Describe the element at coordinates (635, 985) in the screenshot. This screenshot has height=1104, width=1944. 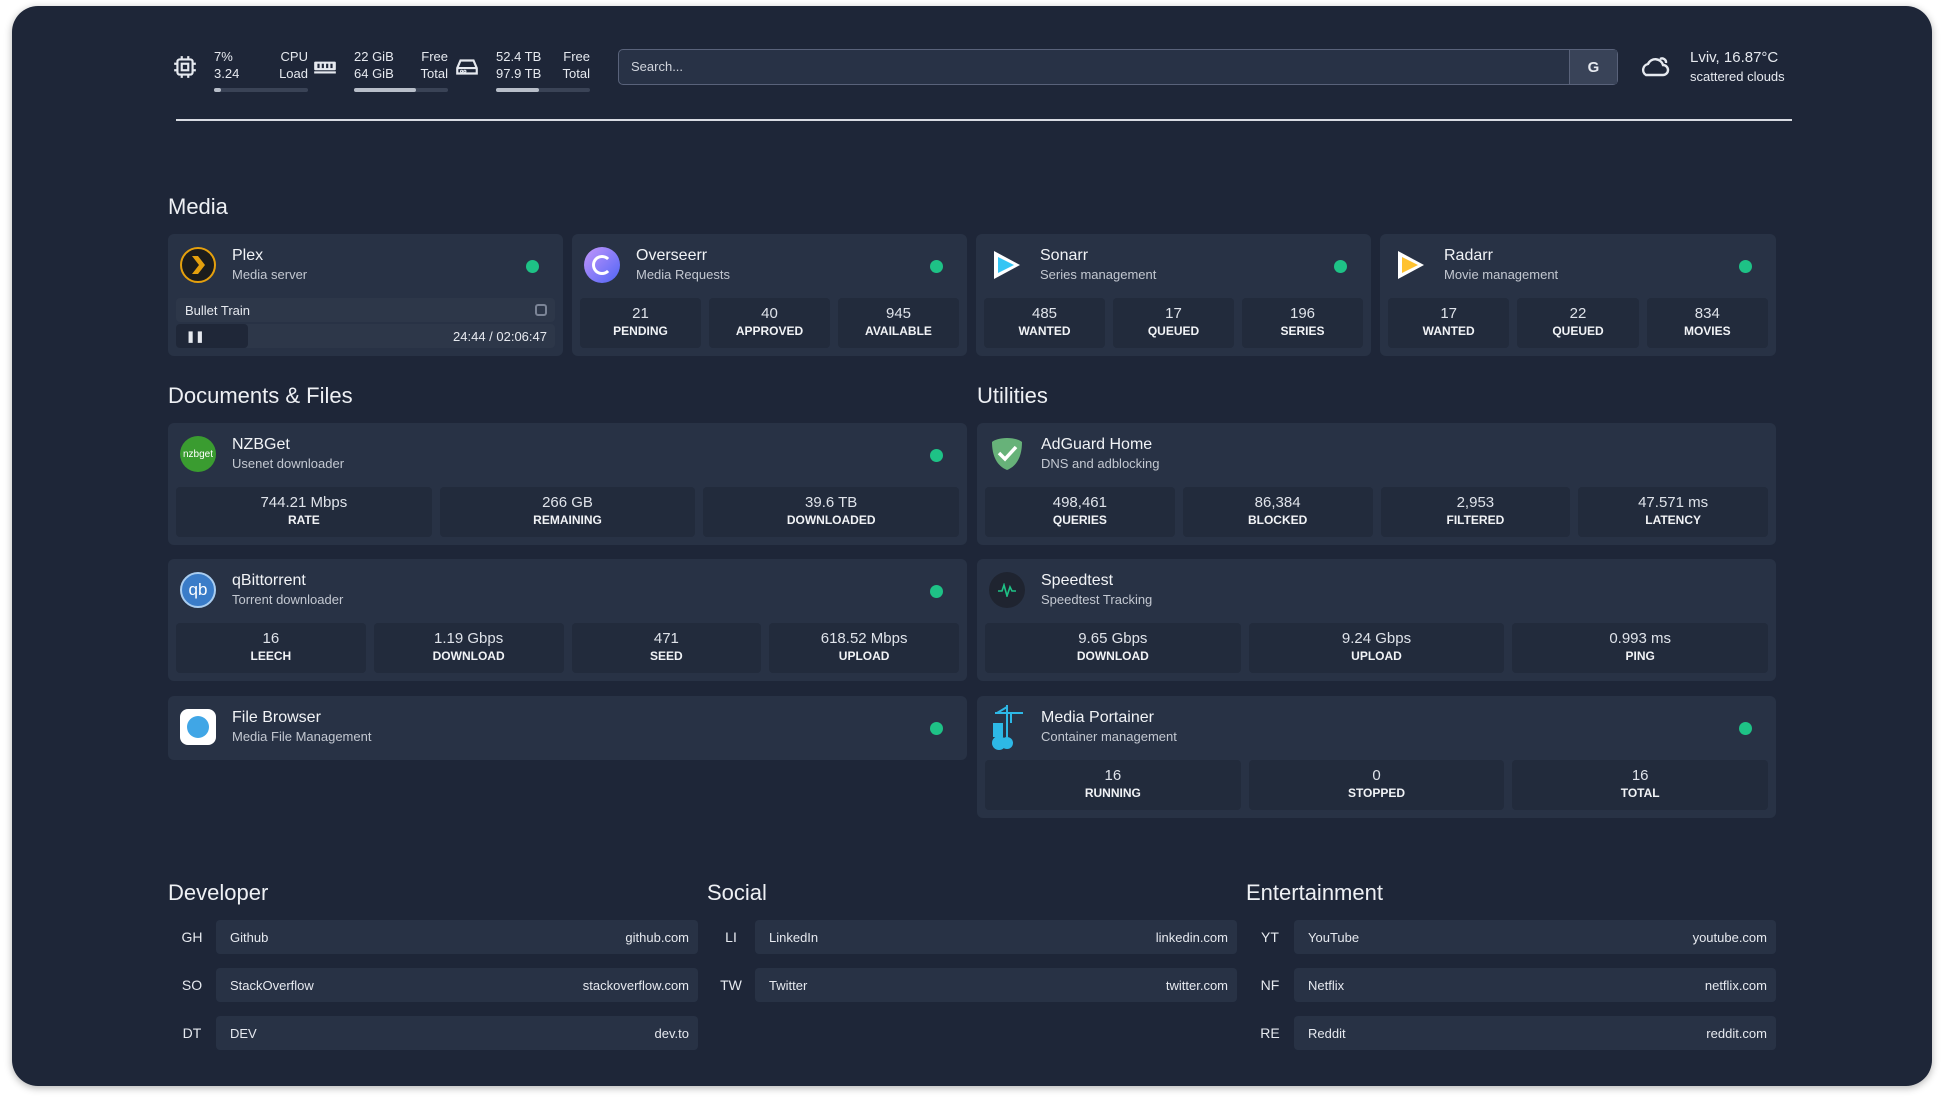
I see `bookmark-url: stackoverflow.com` at that location.